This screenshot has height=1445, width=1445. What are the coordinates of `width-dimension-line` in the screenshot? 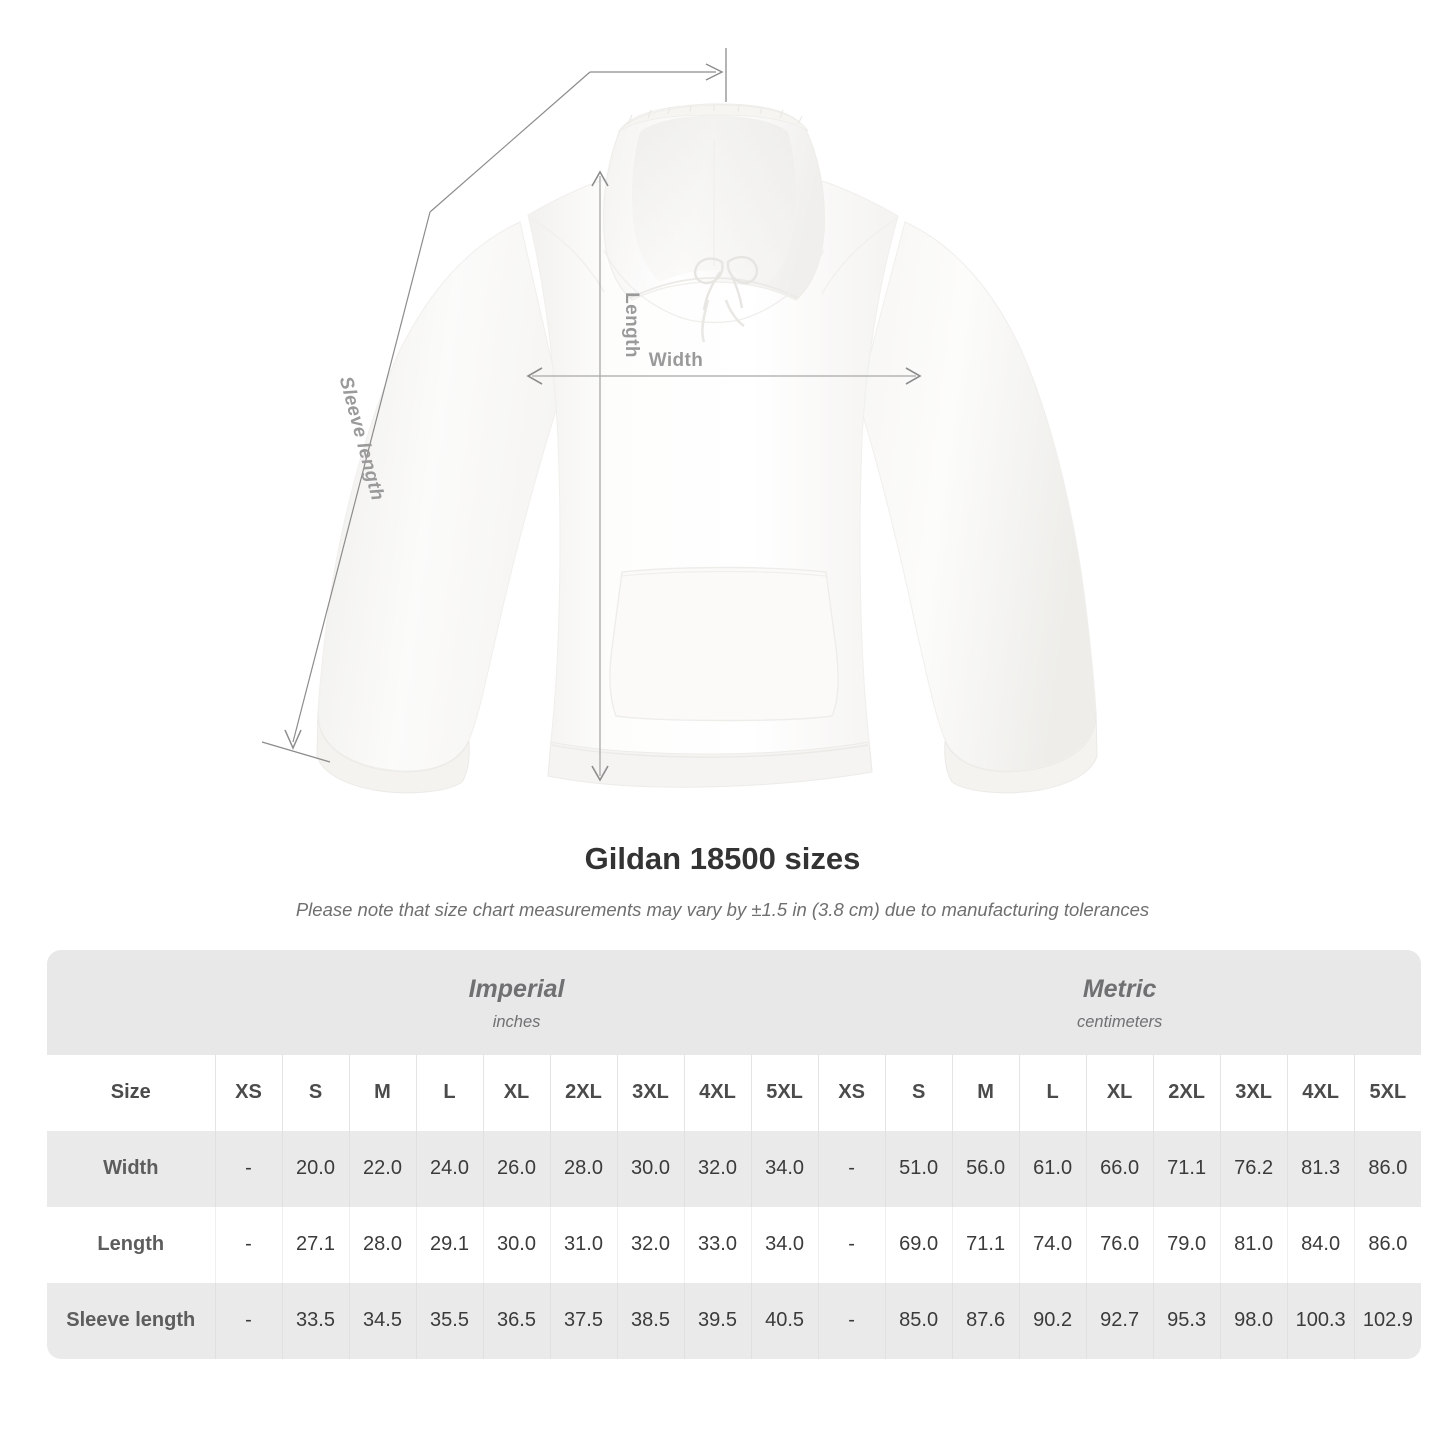 It's located at (724, 376).